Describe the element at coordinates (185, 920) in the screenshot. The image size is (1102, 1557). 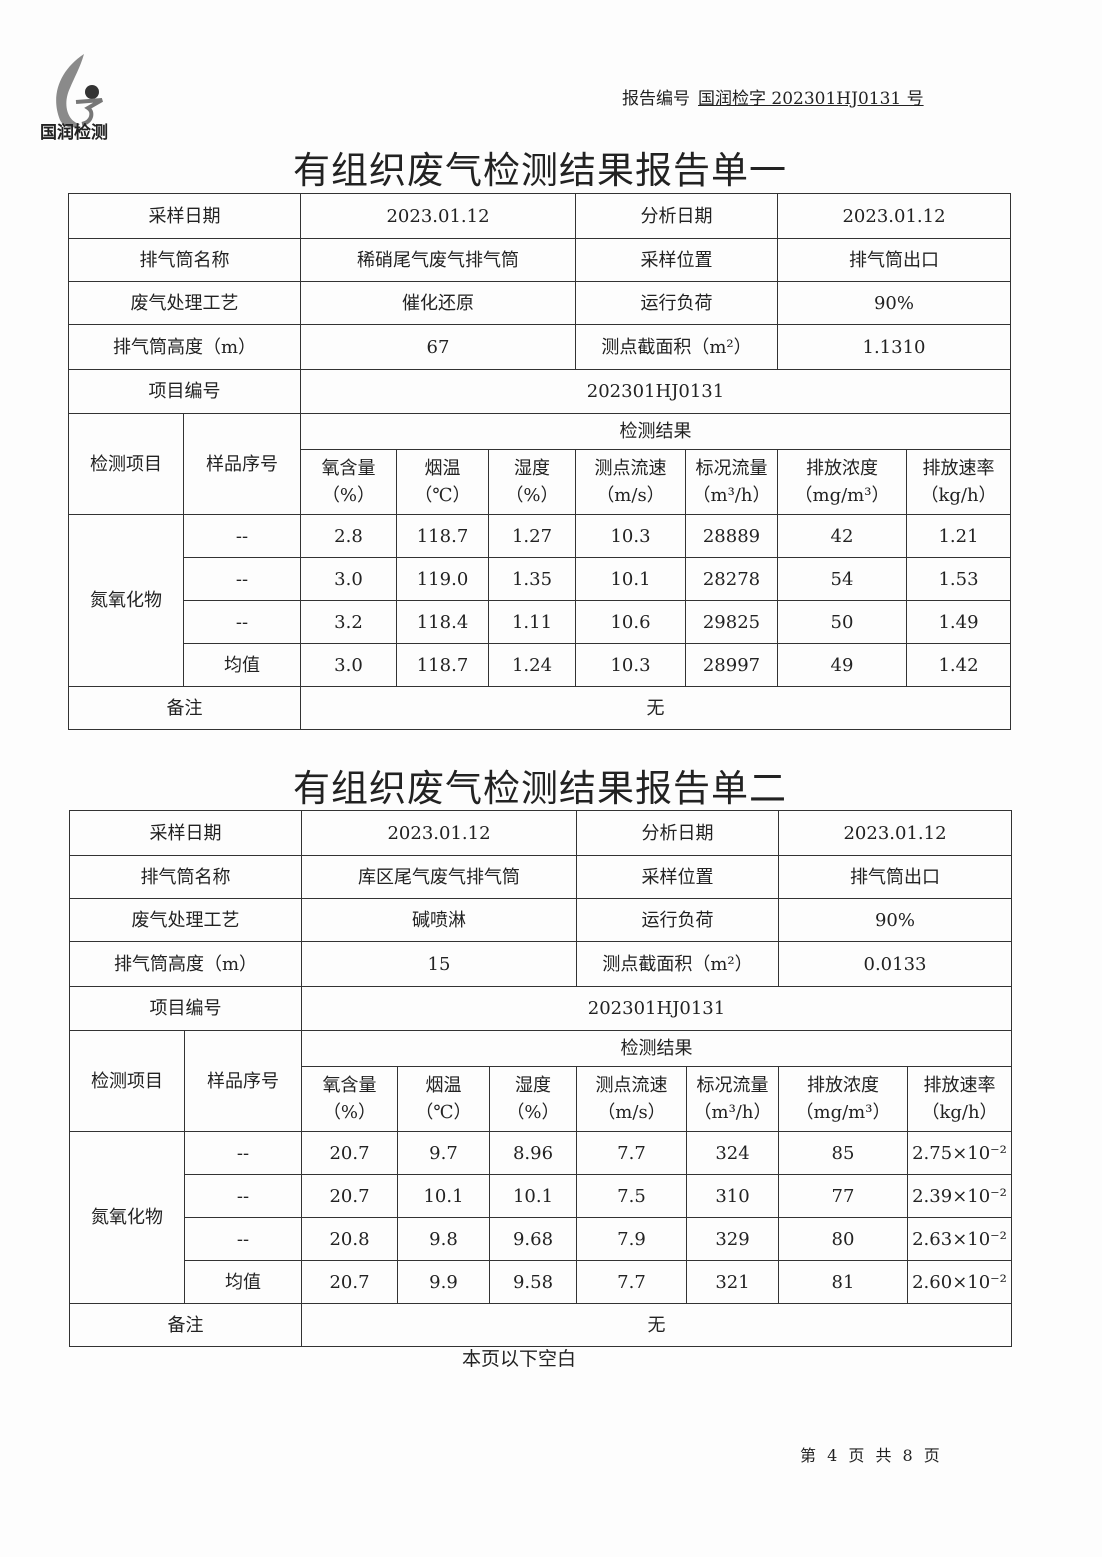
I see `info-label: 废气处理工艺` at that location.